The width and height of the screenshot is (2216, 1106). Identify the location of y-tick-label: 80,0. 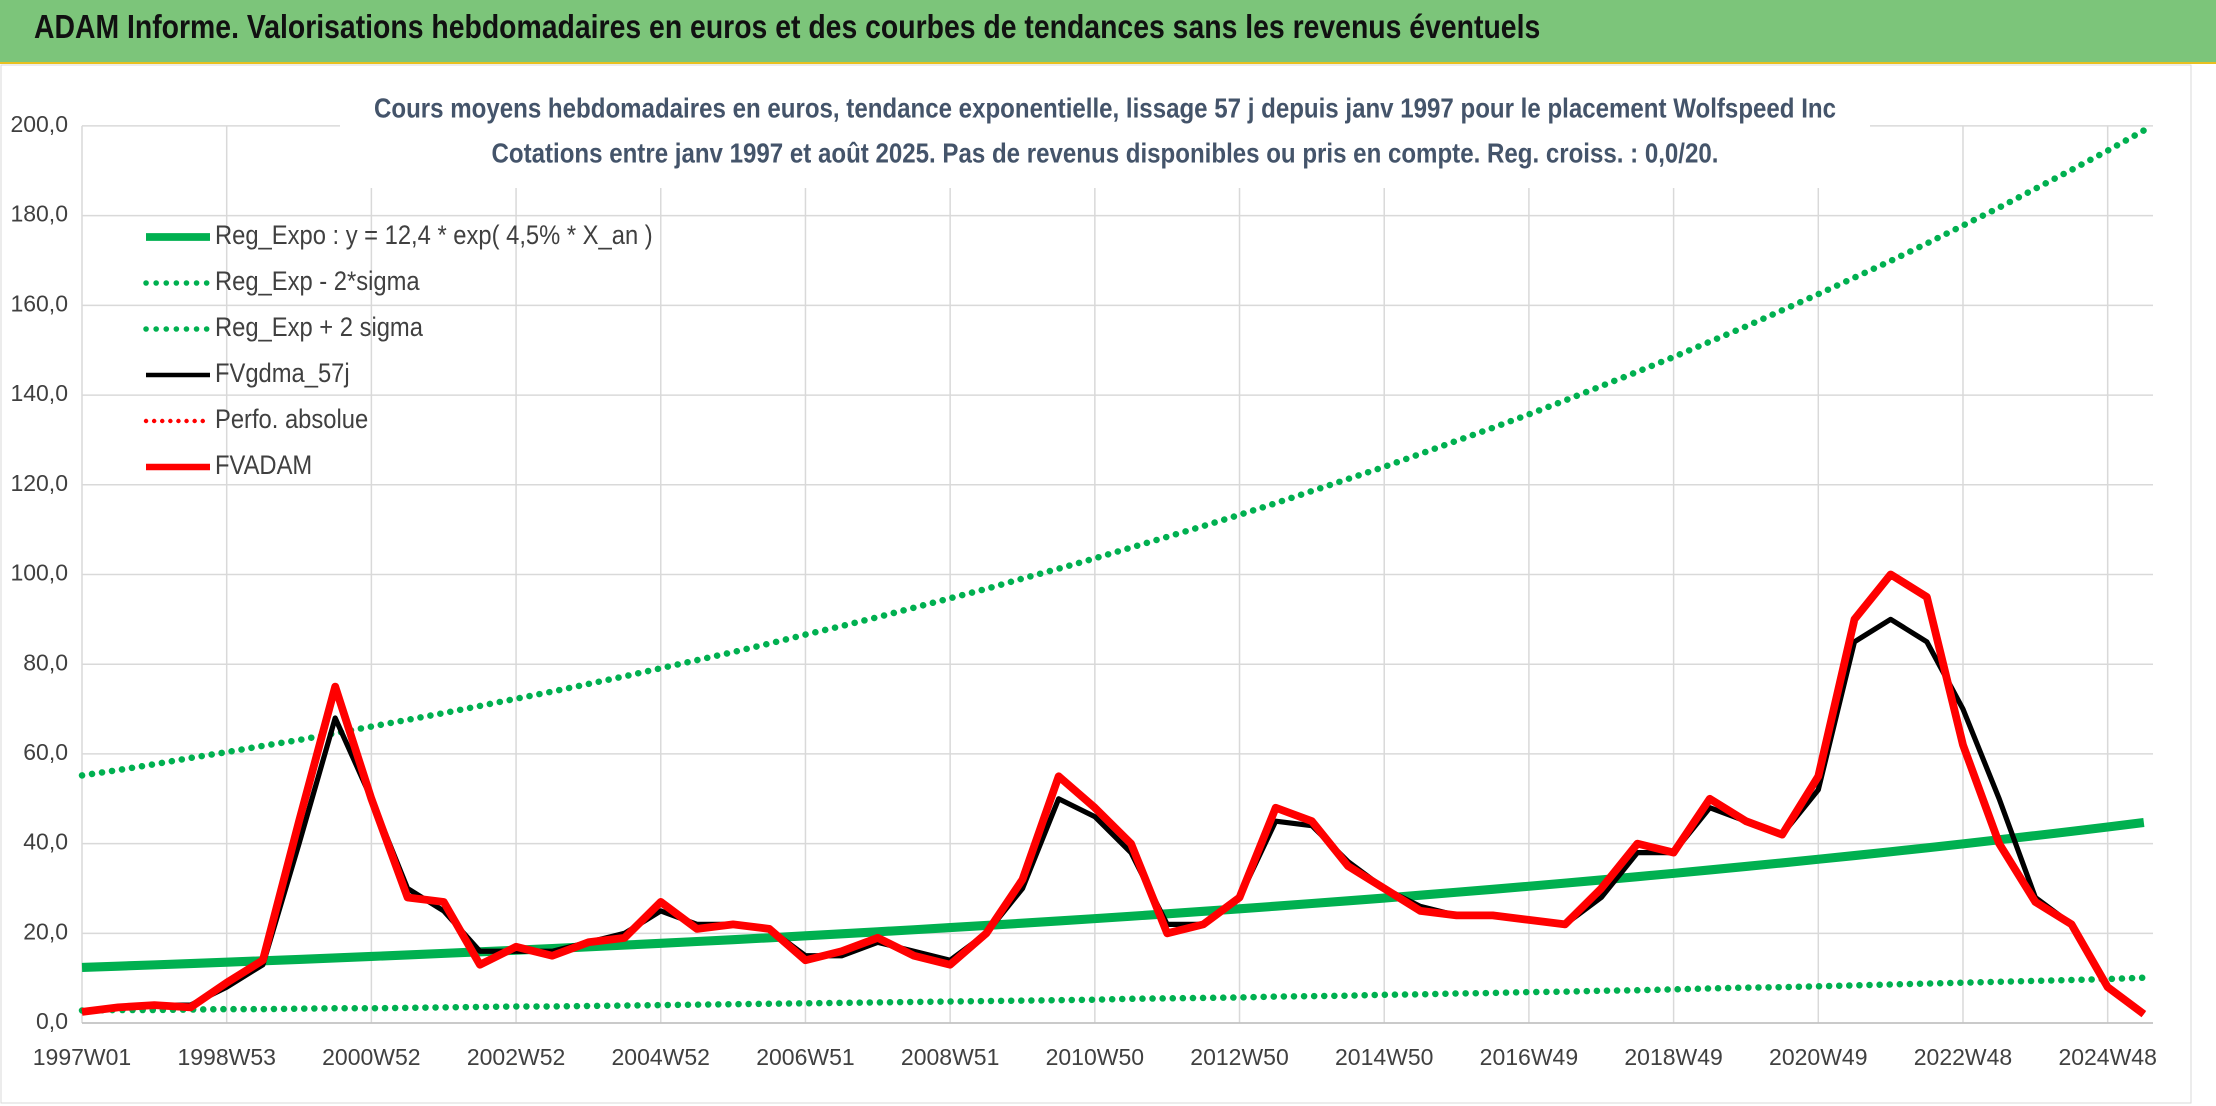
(45, 662).